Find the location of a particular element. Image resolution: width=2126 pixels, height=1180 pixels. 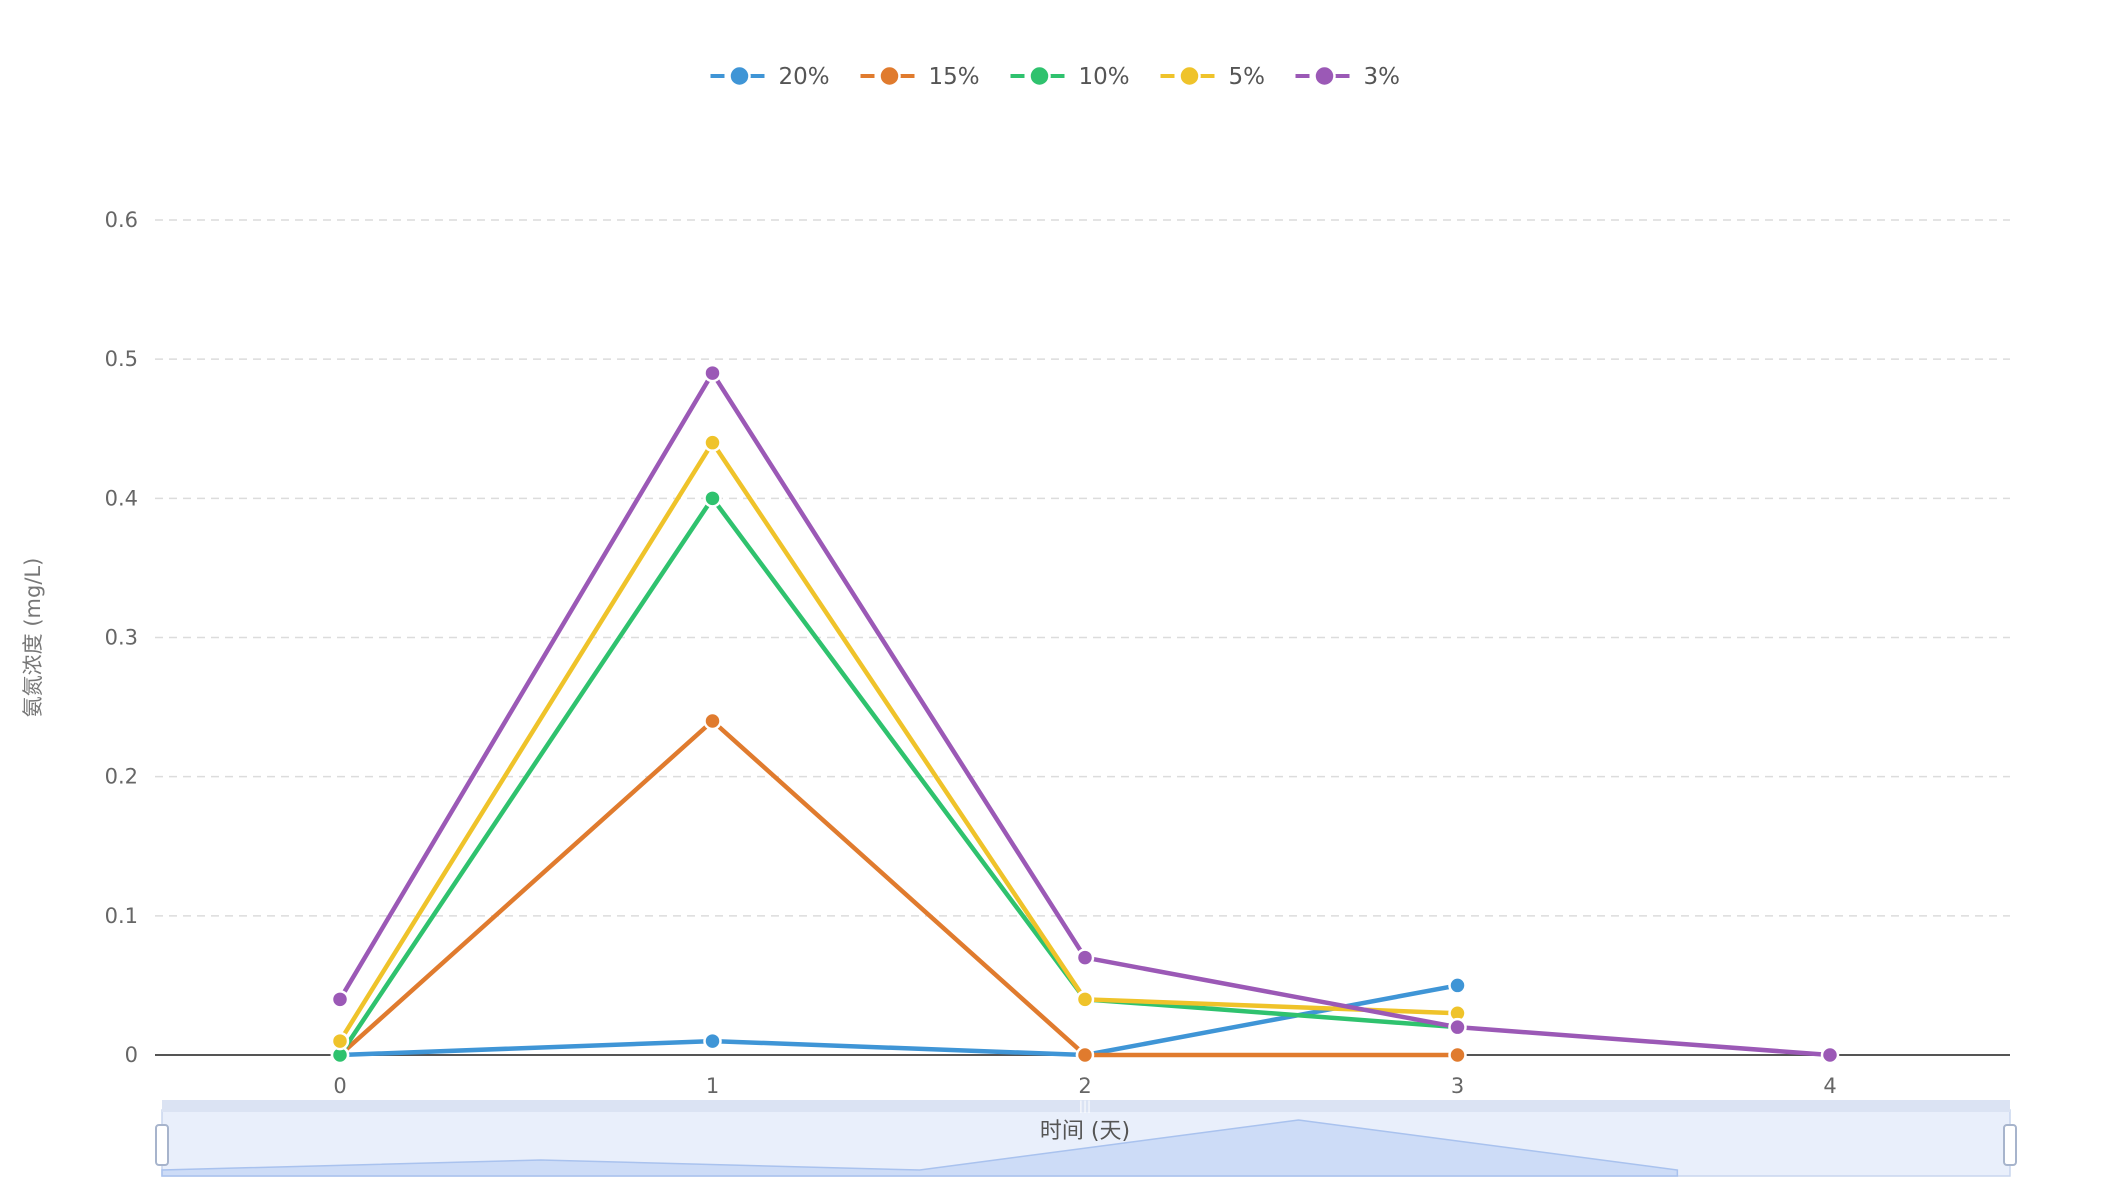

y-tick-label: 0.3 is located at coordinates (121, 638).